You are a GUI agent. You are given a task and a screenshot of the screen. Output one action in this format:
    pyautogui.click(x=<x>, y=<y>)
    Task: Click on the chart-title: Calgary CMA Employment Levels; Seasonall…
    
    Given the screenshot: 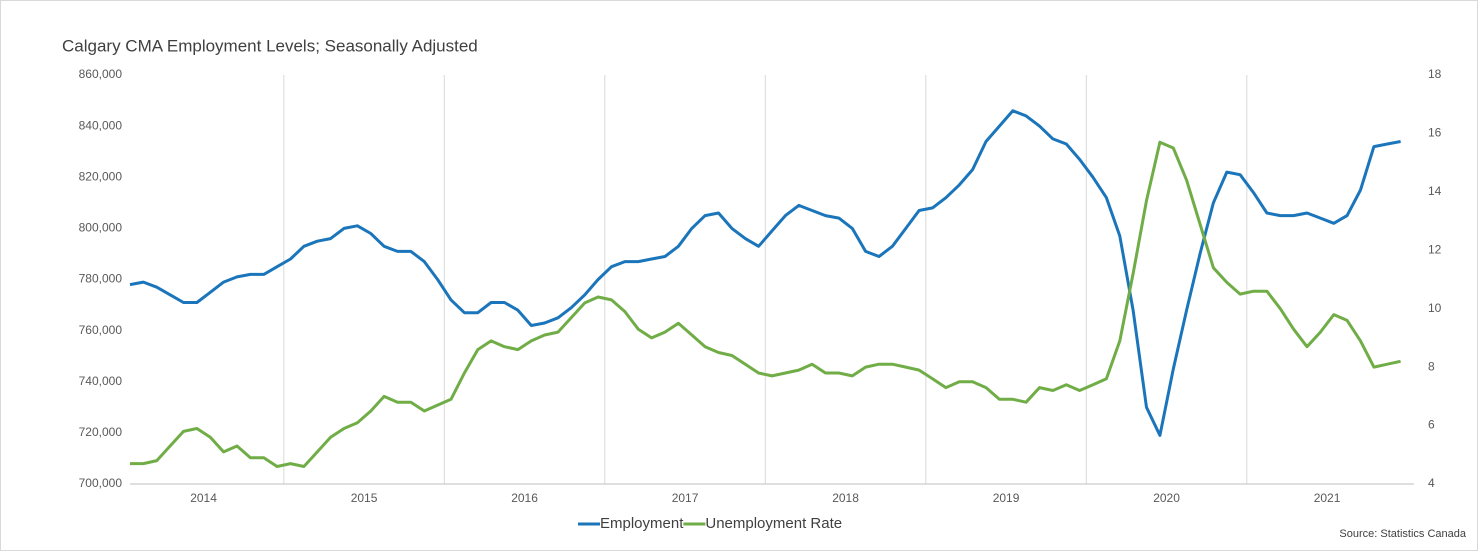 What is the action you would take?
    pyautogui.click(x=270, y=45)
    